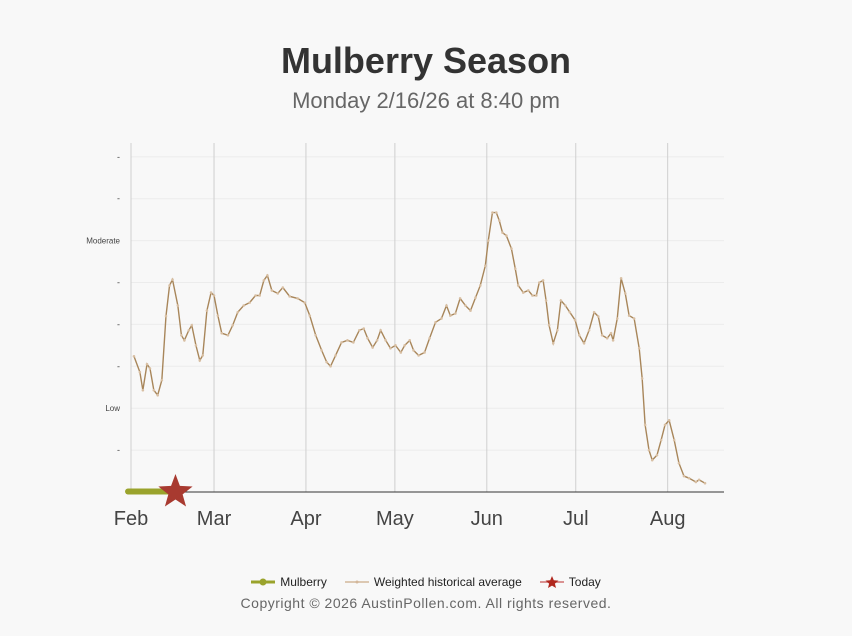 Image resolution: width=852 pixels, height=636 pixels. I want to click on legend-star-icon, so click(551, 582).